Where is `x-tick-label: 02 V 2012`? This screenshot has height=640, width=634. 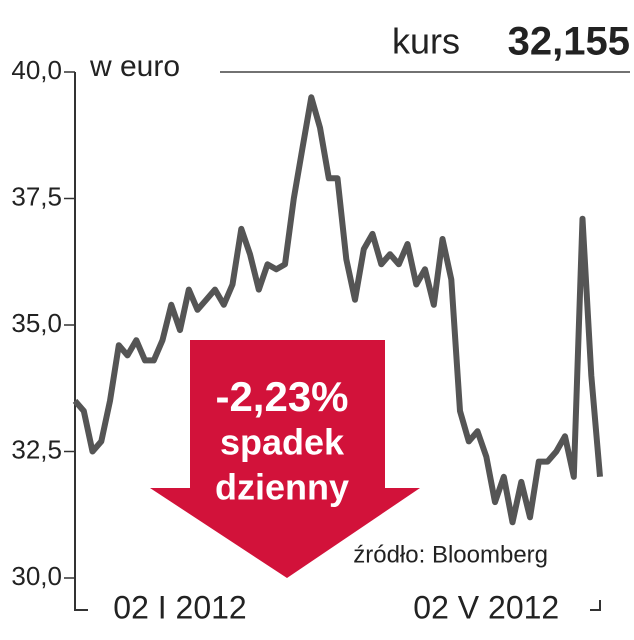 x-tick-label: 02 V 2012 is located at coordinates (486, 607).